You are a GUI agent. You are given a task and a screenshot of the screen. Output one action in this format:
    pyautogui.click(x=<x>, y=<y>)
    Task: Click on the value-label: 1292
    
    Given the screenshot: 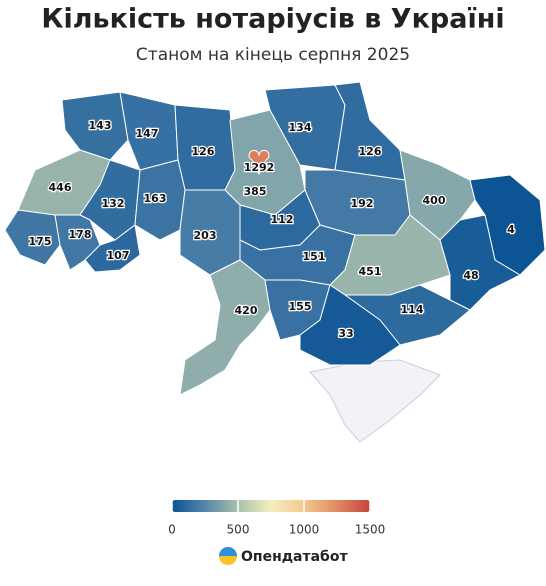 What is the action you would take?
    pyautogui.click(x=259, y=167)
    